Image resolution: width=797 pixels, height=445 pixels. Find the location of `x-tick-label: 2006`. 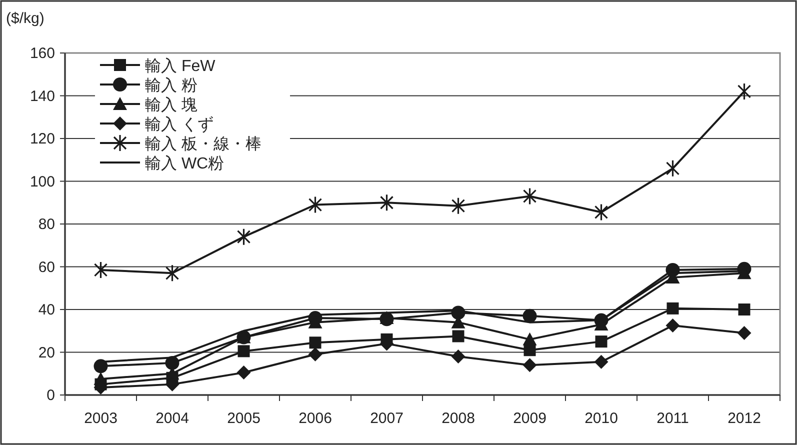

x-tick-label: 2006 is located at coordinates (315, 418).